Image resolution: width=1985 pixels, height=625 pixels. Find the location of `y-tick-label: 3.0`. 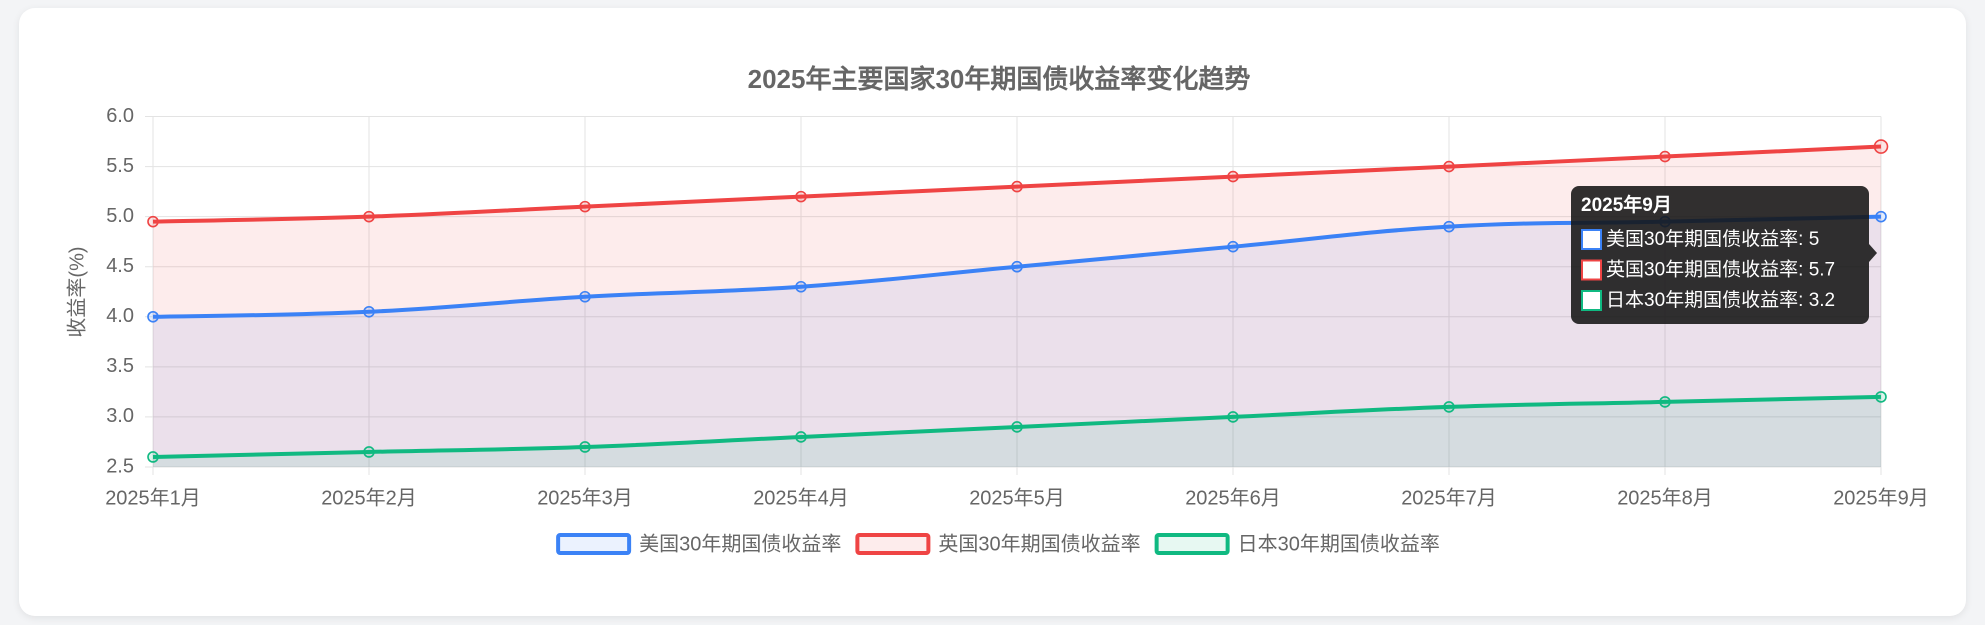

y-tick-label: 3.0 is located at coordinates (120, 416).